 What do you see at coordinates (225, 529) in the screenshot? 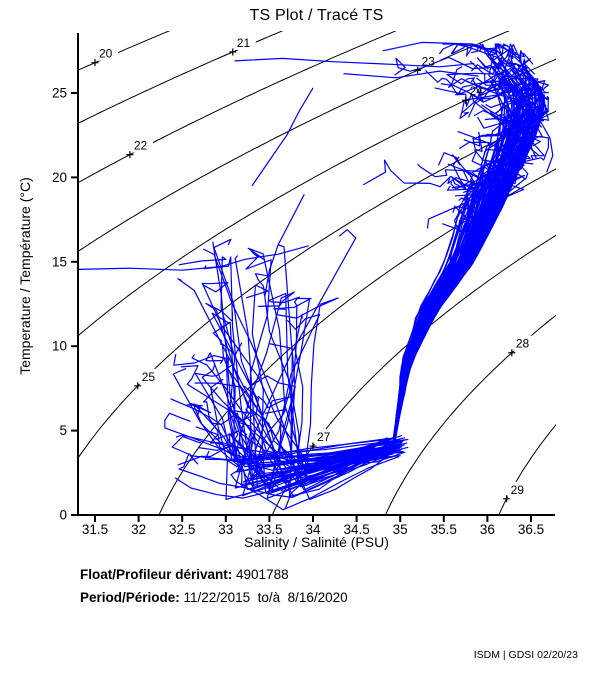
I see `svg-text: 33` at bounding box center [225, 529].